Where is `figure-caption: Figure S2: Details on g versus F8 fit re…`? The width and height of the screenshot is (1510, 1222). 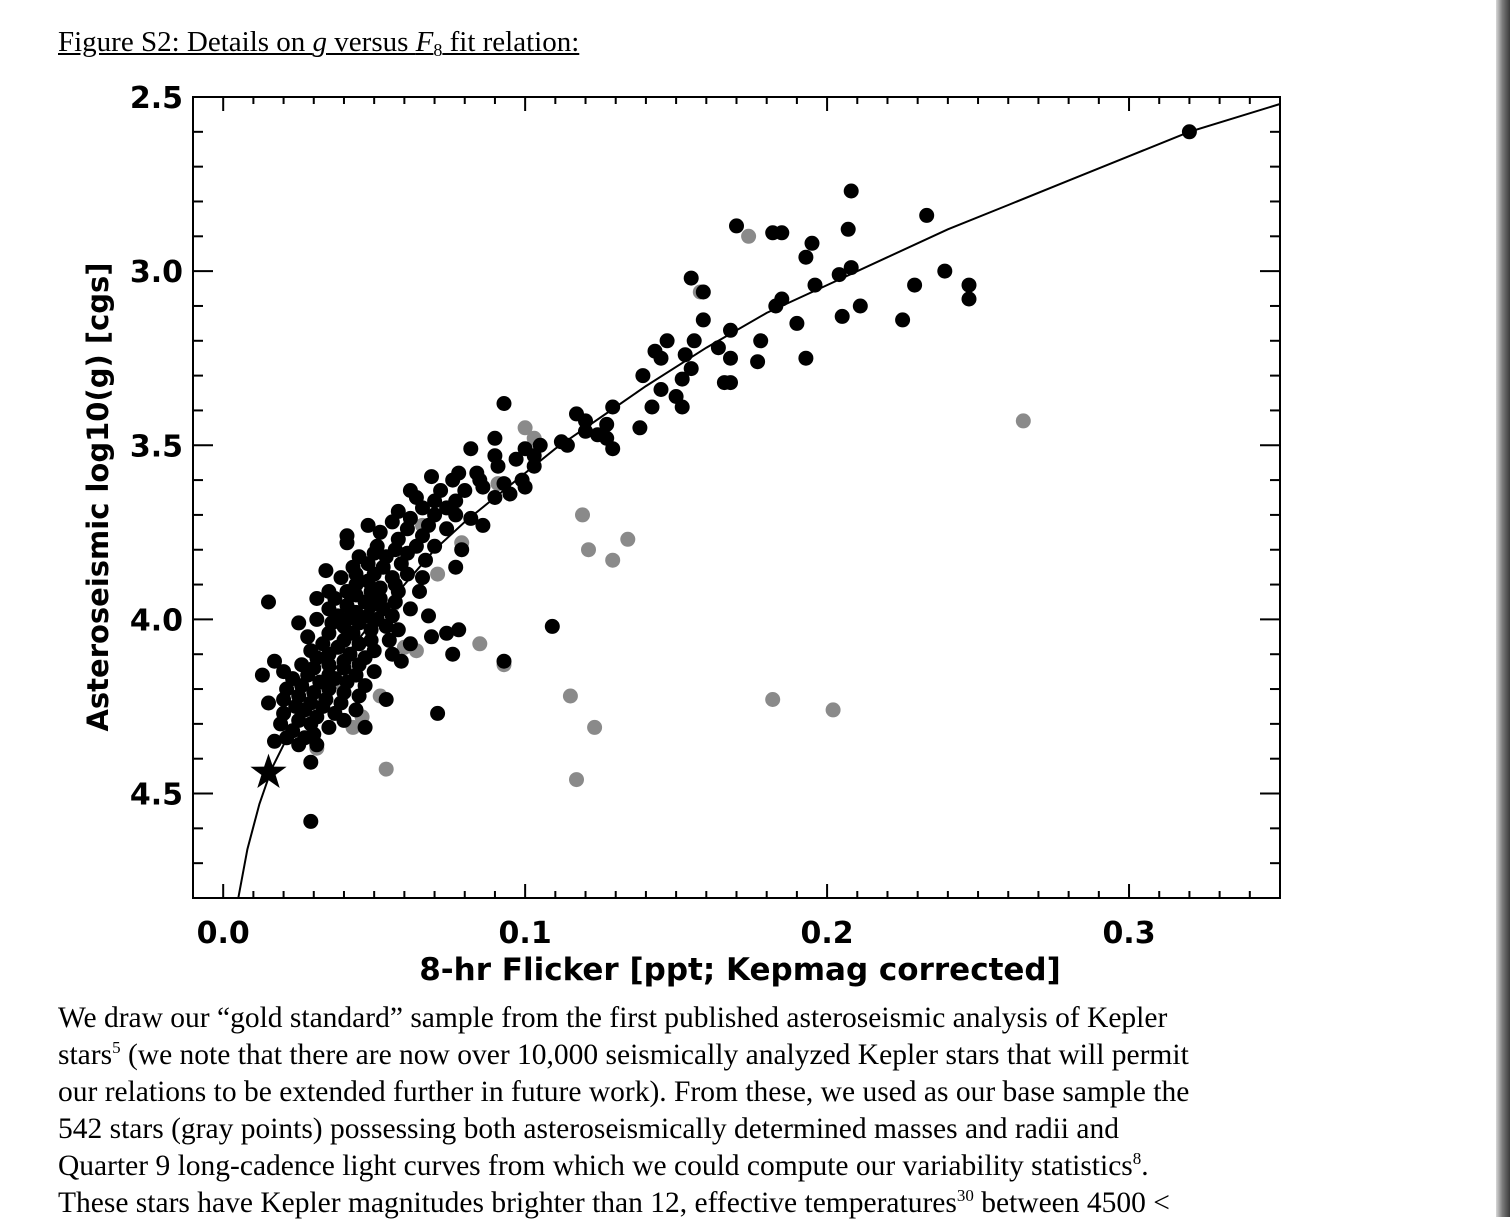
figure-caption: Figure S2: Details on g versus F8 fit re… is located at coordinates (318, 43).